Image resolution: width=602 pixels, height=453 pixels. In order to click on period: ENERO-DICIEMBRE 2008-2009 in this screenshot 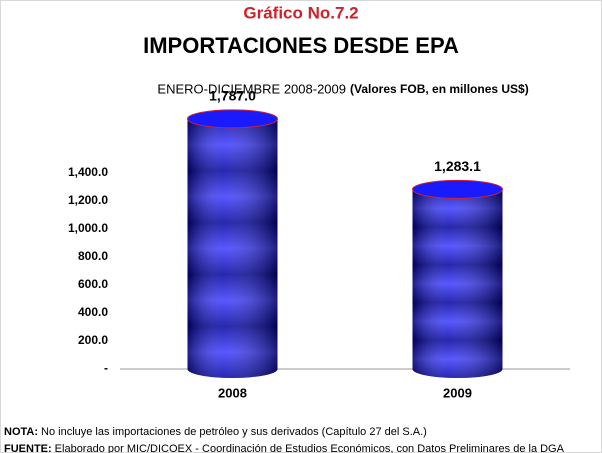, I will do `click(251, 88)`.